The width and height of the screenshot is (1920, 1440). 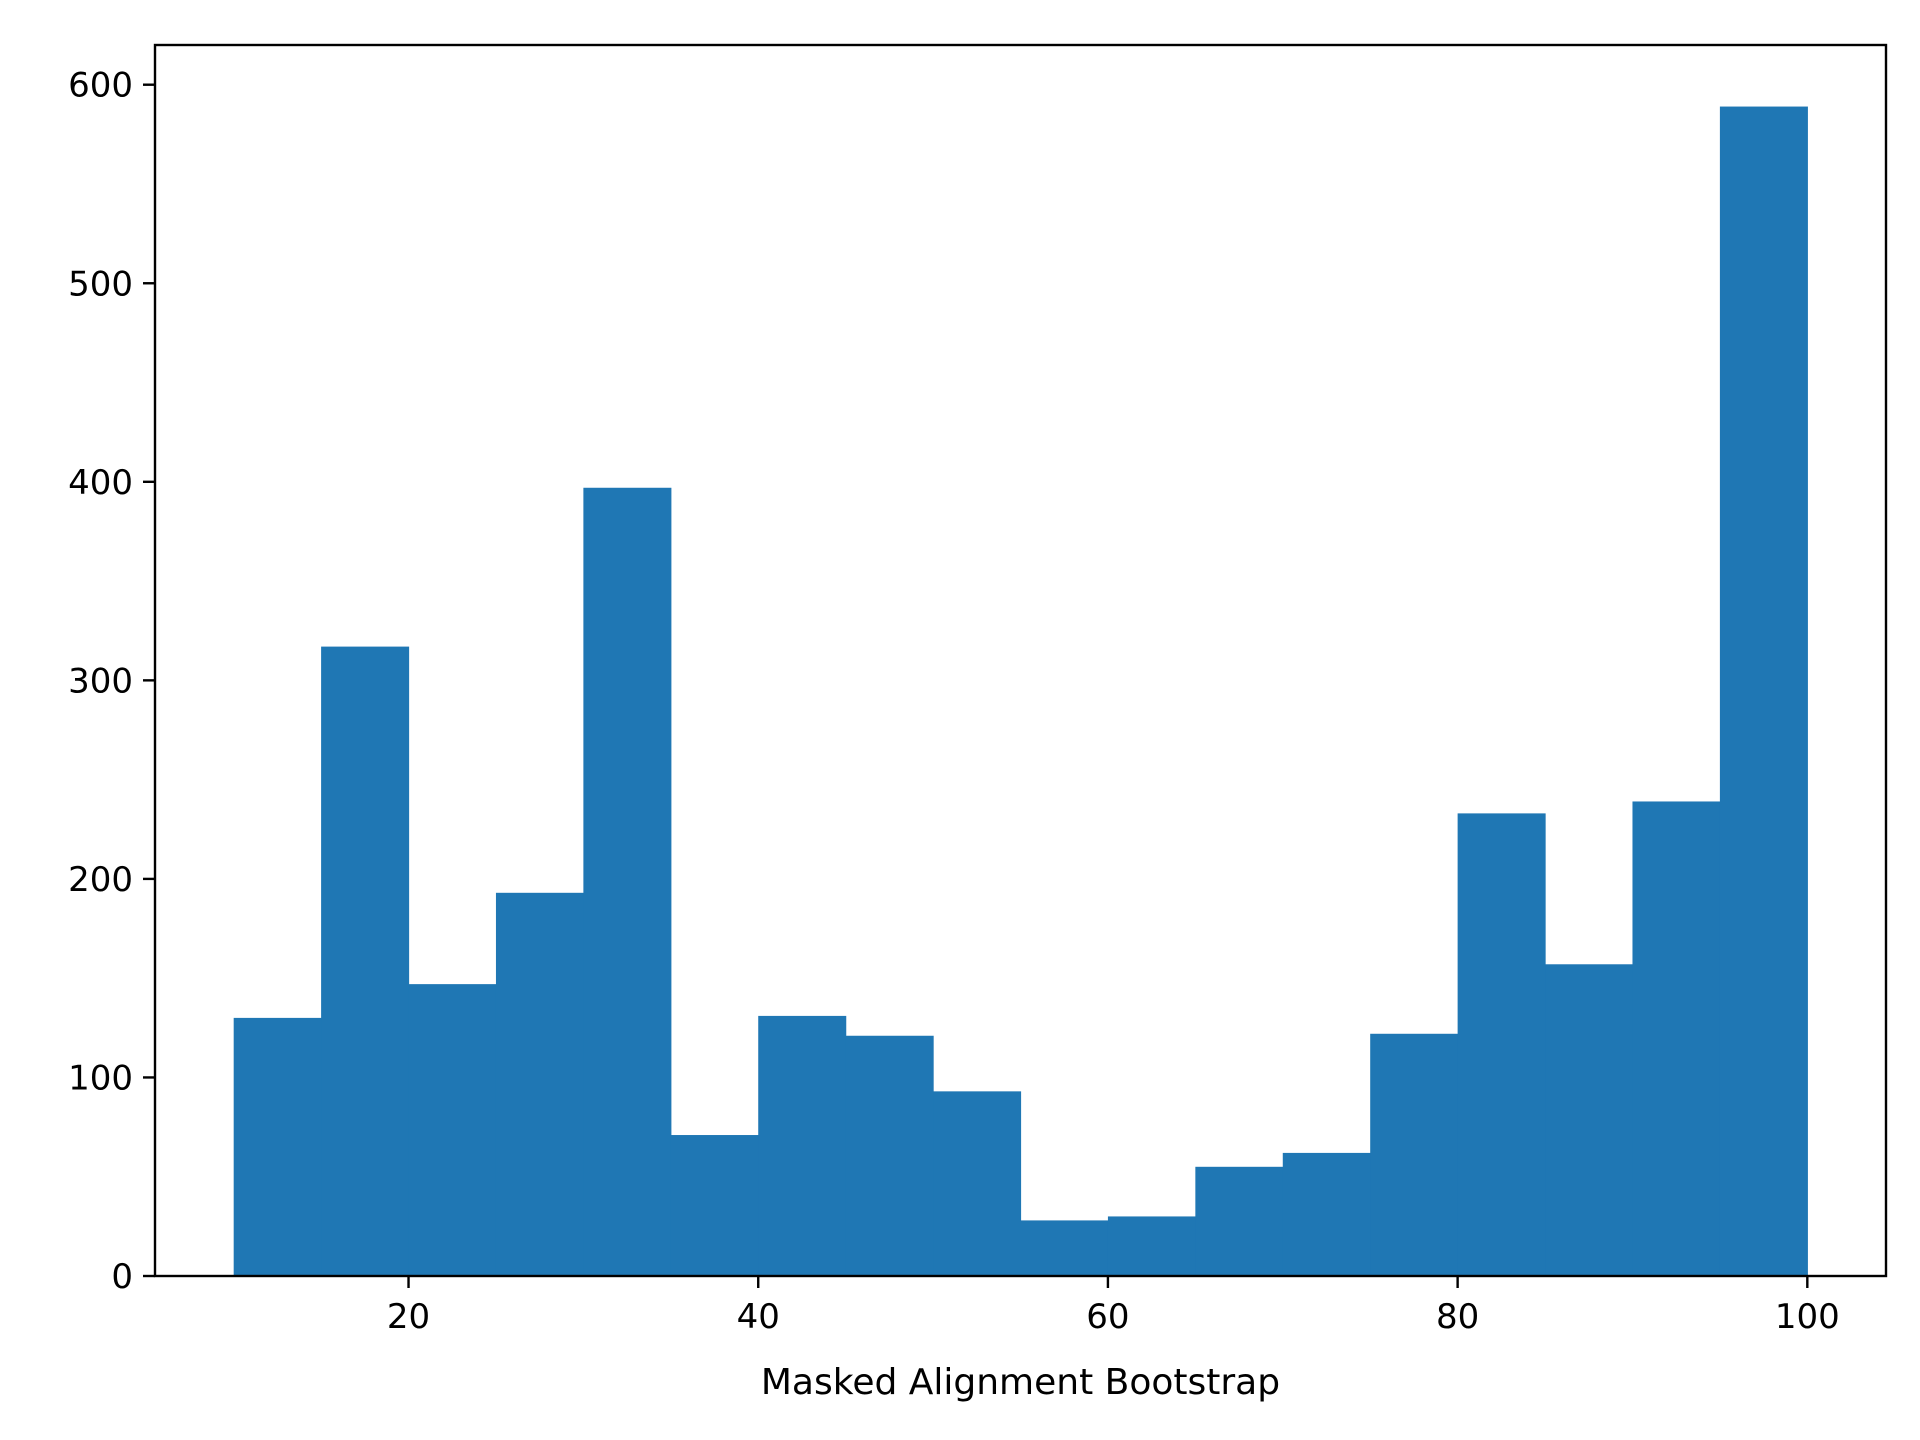 What do you see at coordinates (1457, 1317) in the screenshot?
I see `x-tick-label: 80` at bounding box center [1457, 1317].